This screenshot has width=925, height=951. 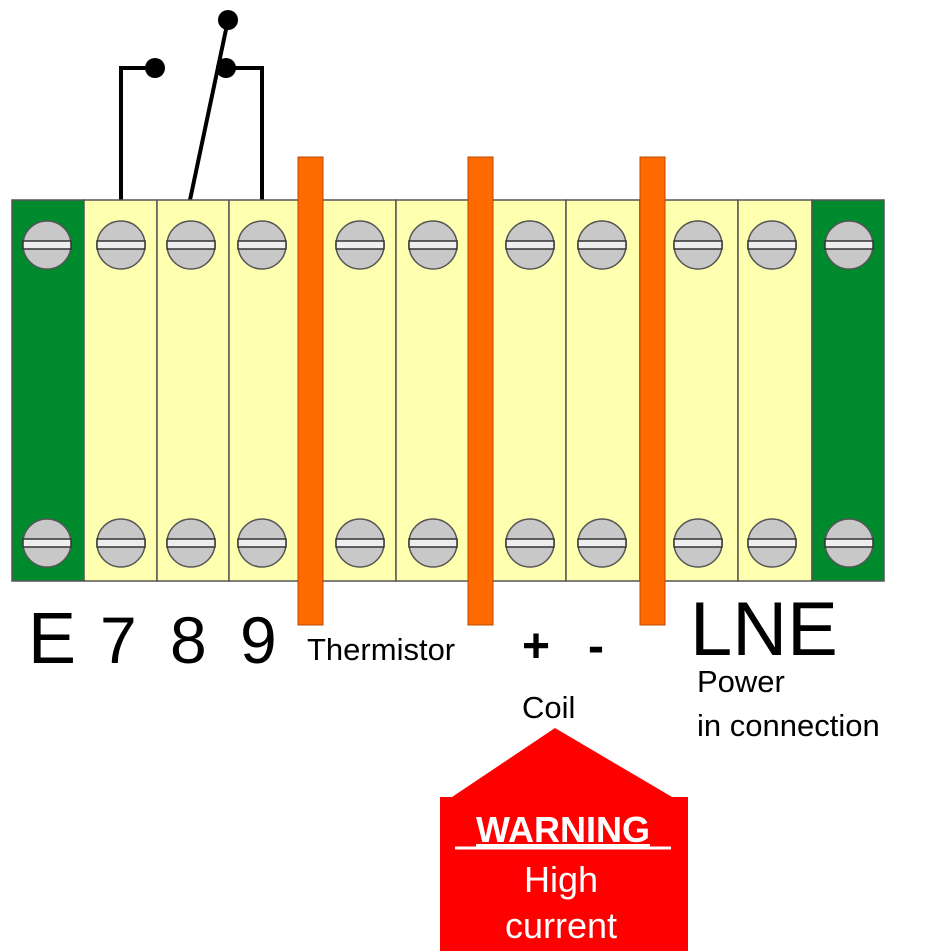 I want to click on thermistor-label: Thermistor, so click(x=381, y=649).